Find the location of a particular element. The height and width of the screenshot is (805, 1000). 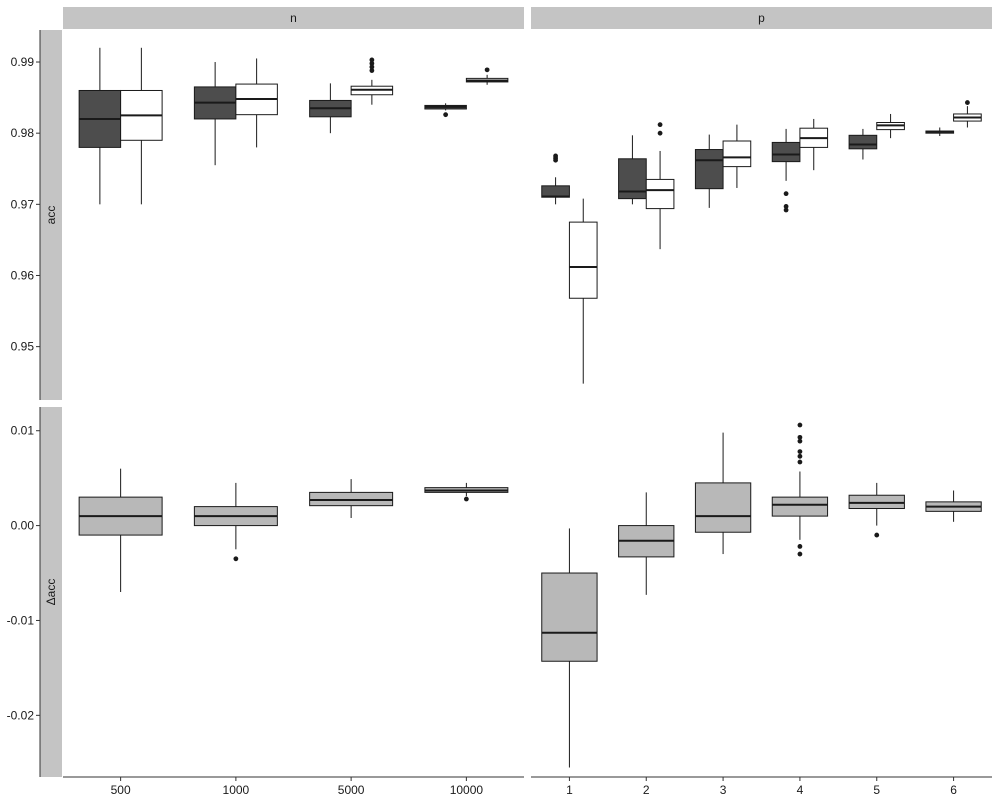

y-tick-label: -0.01 is located at coordinates (21, 620).